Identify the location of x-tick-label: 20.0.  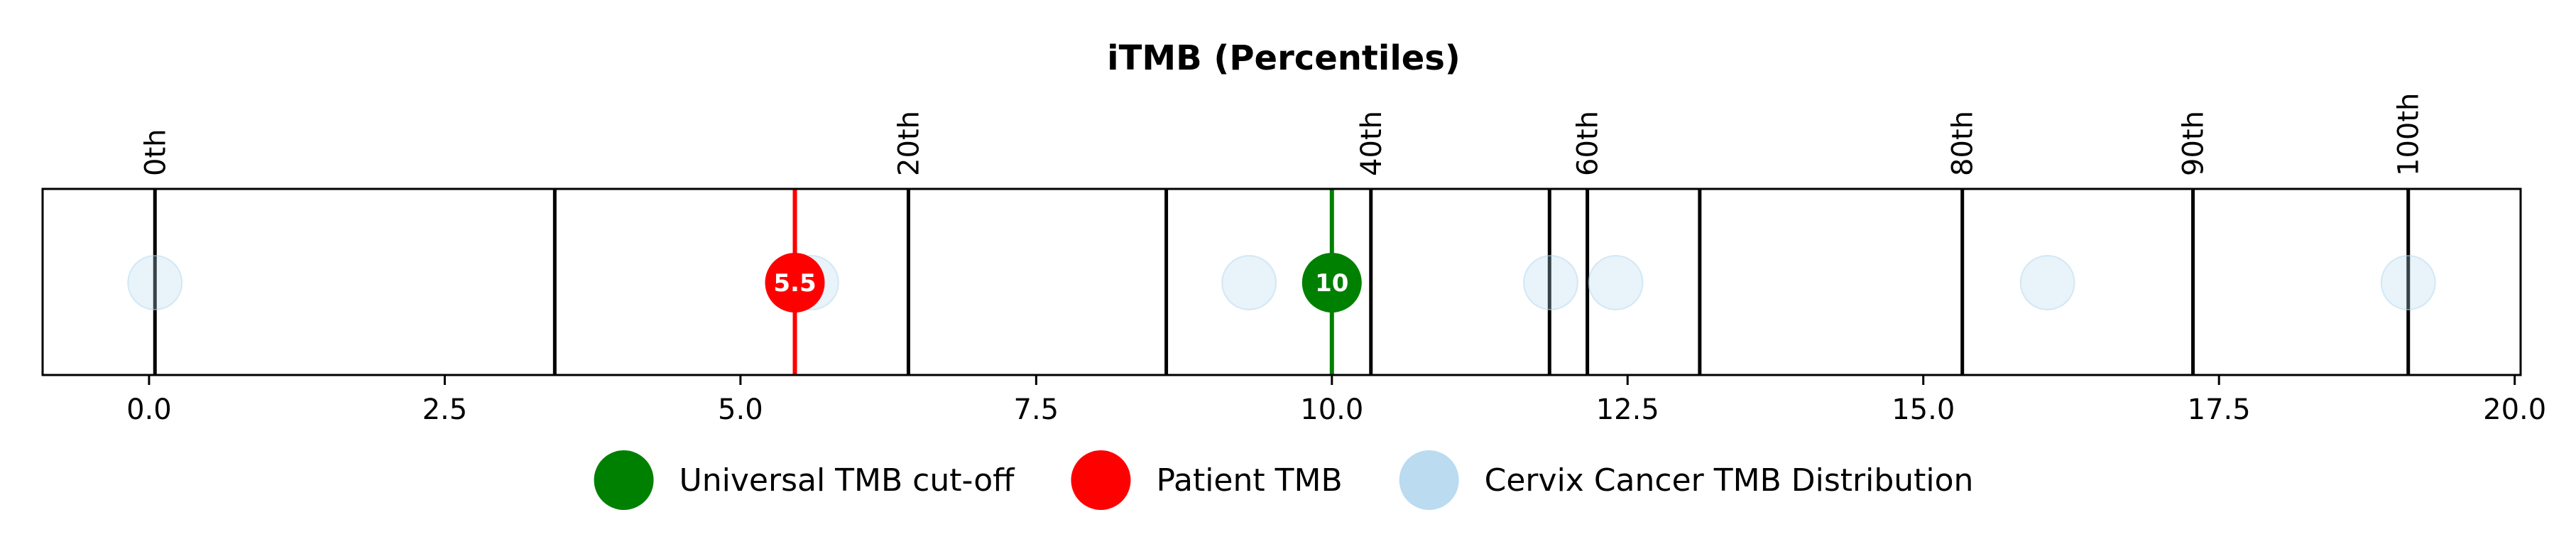
(2514, 410).